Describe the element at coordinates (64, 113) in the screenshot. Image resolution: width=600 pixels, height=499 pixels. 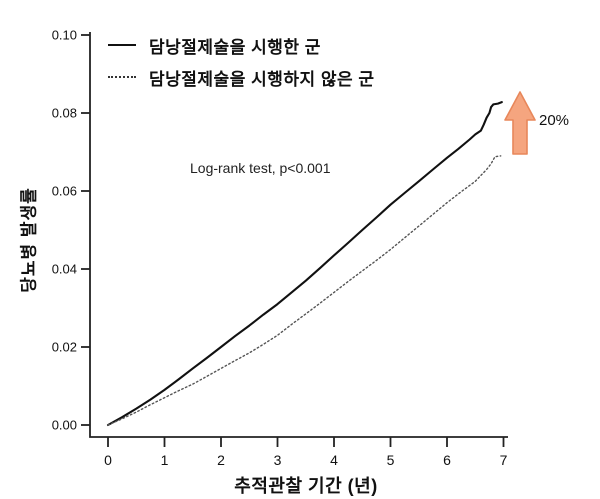
I see `y-tick-label: 0.08` at that location.